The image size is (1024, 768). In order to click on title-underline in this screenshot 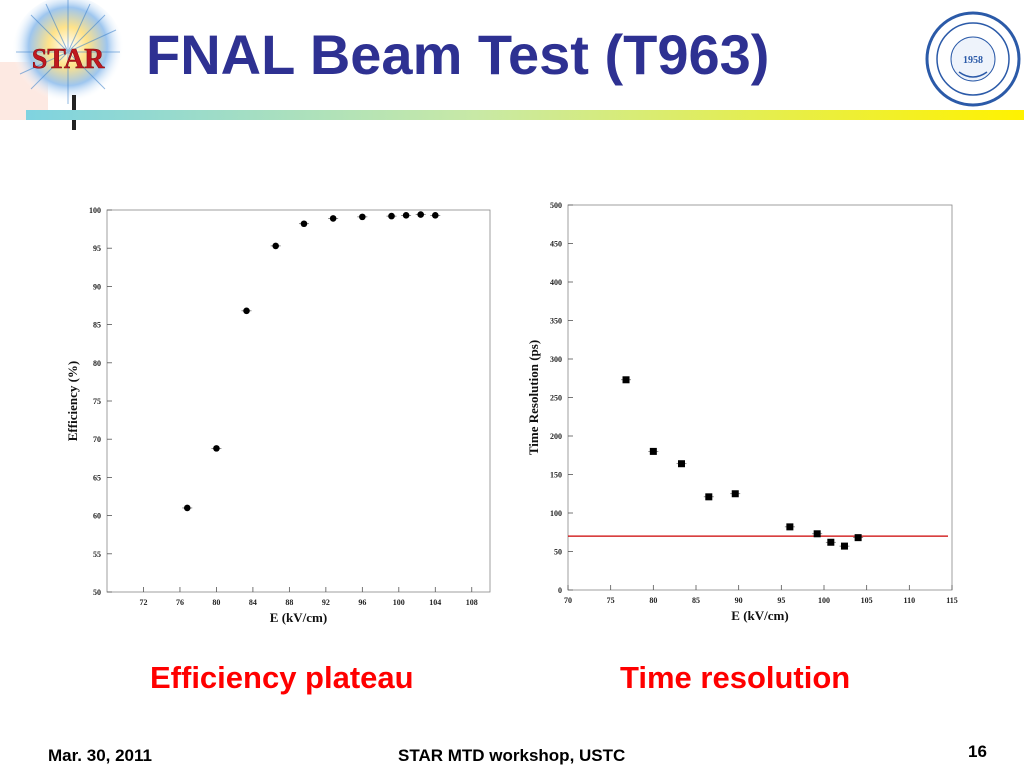, I will do `click(525, 115)`.